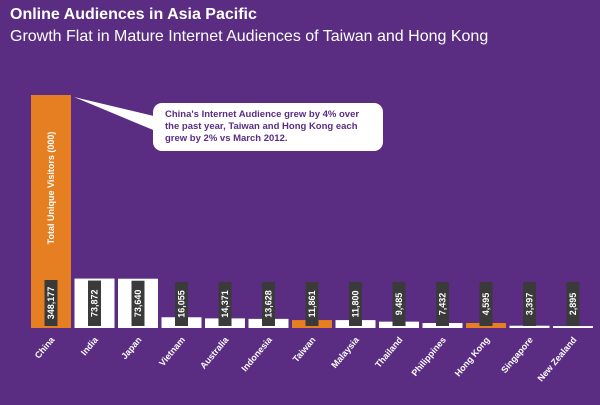  I want to click on value-label: 4,595, so click(486, 304).